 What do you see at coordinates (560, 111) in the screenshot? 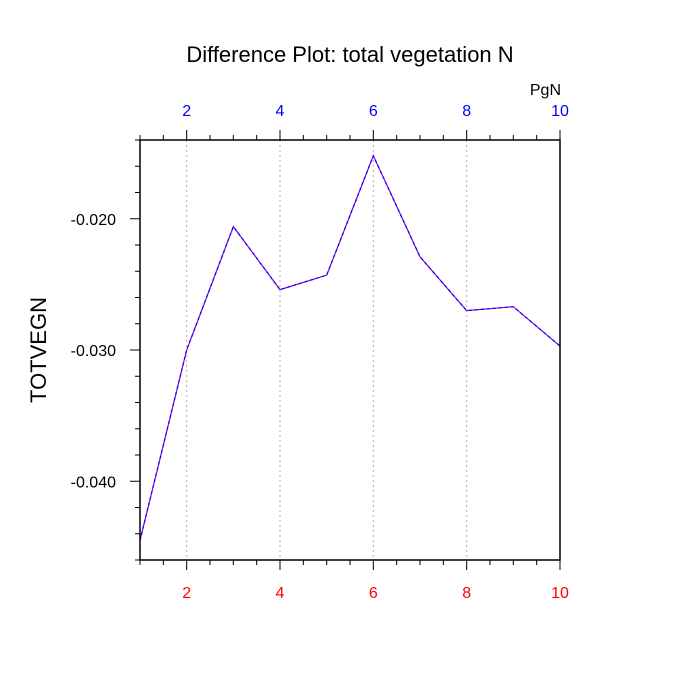
I see `x-top-tick-label: 10` at bounding box center [560, 111].